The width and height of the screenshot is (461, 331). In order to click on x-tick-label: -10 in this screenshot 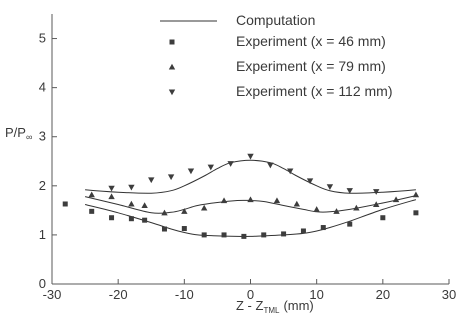, I will do `click(184, 294)`.